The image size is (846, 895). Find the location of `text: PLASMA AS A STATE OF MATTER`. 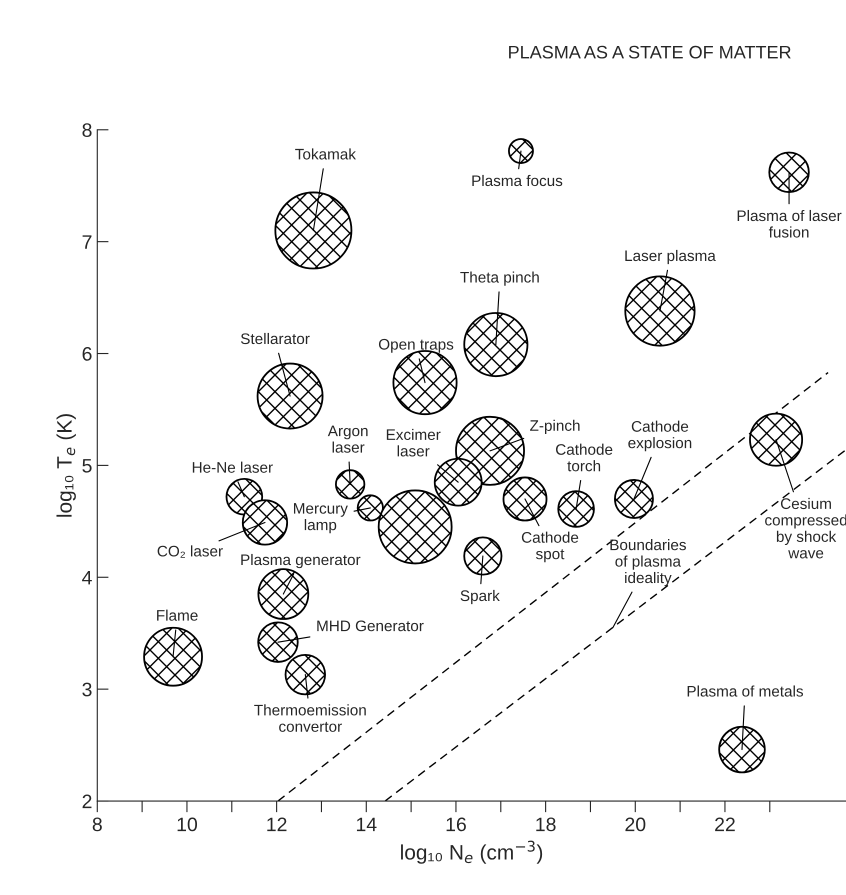

text: PLASMA AS A STATE OF MATTER is located at coordinates (650, 52).